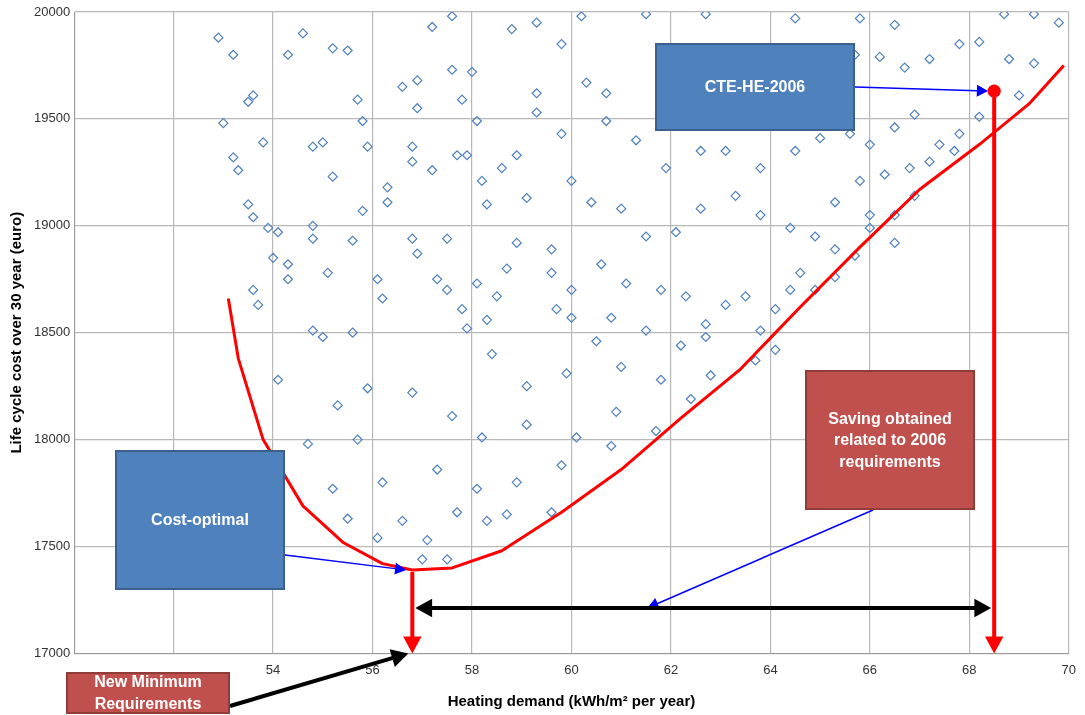 This screenshot has height=715, width=1085. I want to click on y-tick-label: 17500, so click(52, 546).